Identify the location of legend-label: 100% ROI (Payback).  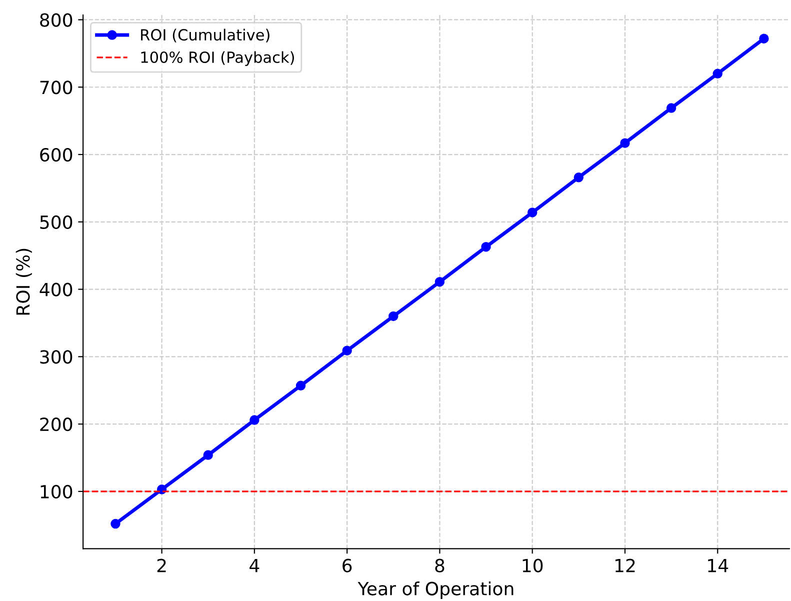
(217, 58).